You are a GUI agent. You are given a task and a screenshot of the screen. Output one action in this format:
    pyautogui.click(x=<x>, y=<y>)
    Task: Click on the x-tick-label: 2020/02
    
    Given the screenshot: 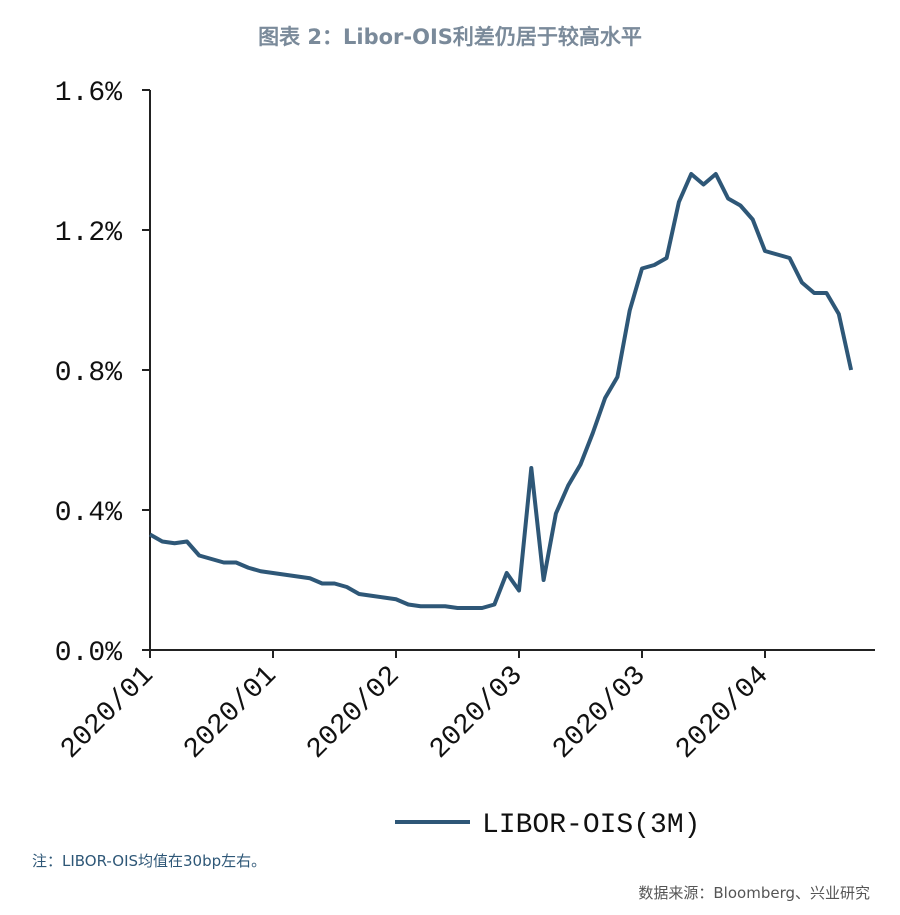 What is the action you would take?
    pyautogui.click(x=353, y=712)
    